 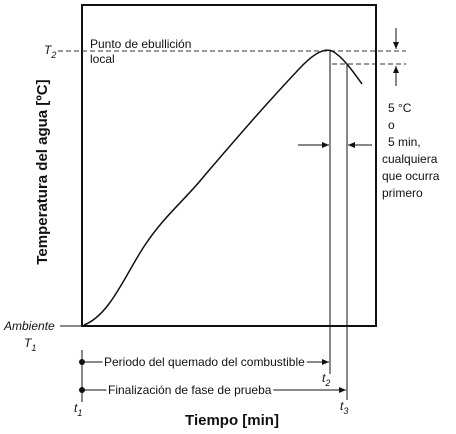 I want to click on t3-time-label: t3, so click(x=344, y=407).